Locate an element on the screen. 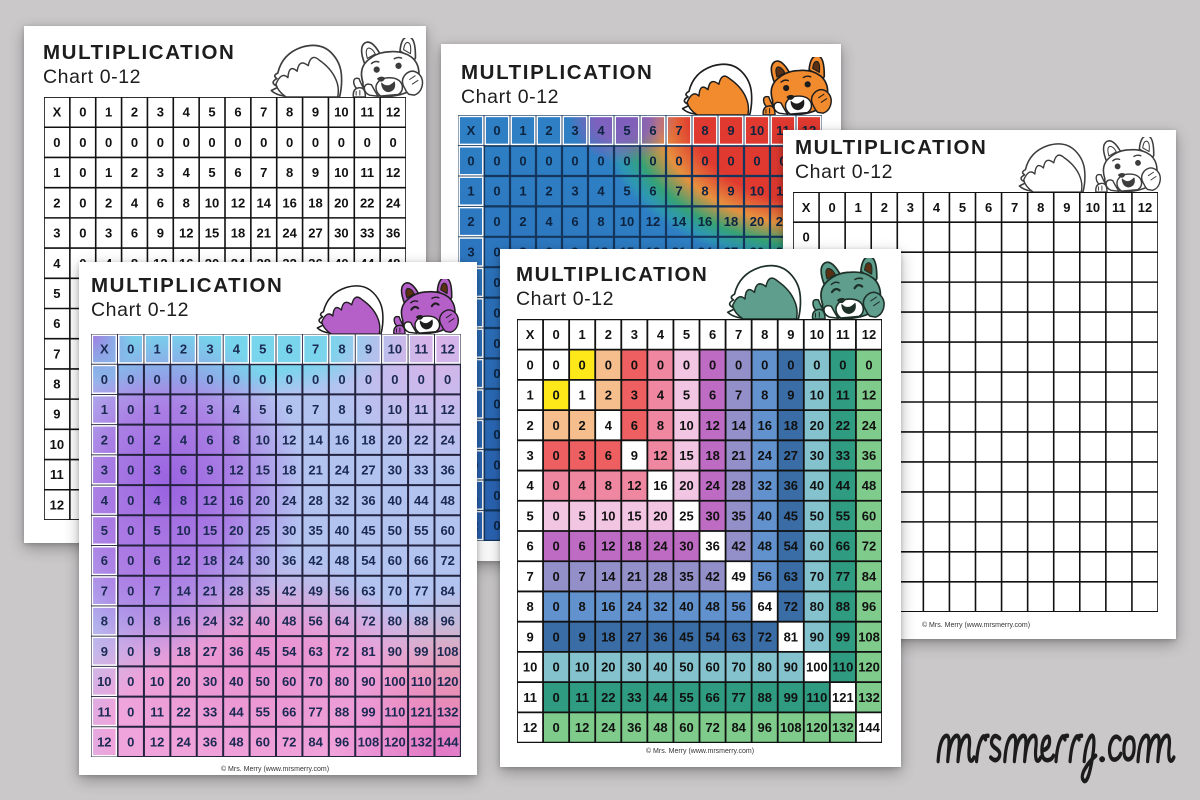 This screenshot has height=800, width=1200. svg-text: 100 is located at coordinates (817, 667).